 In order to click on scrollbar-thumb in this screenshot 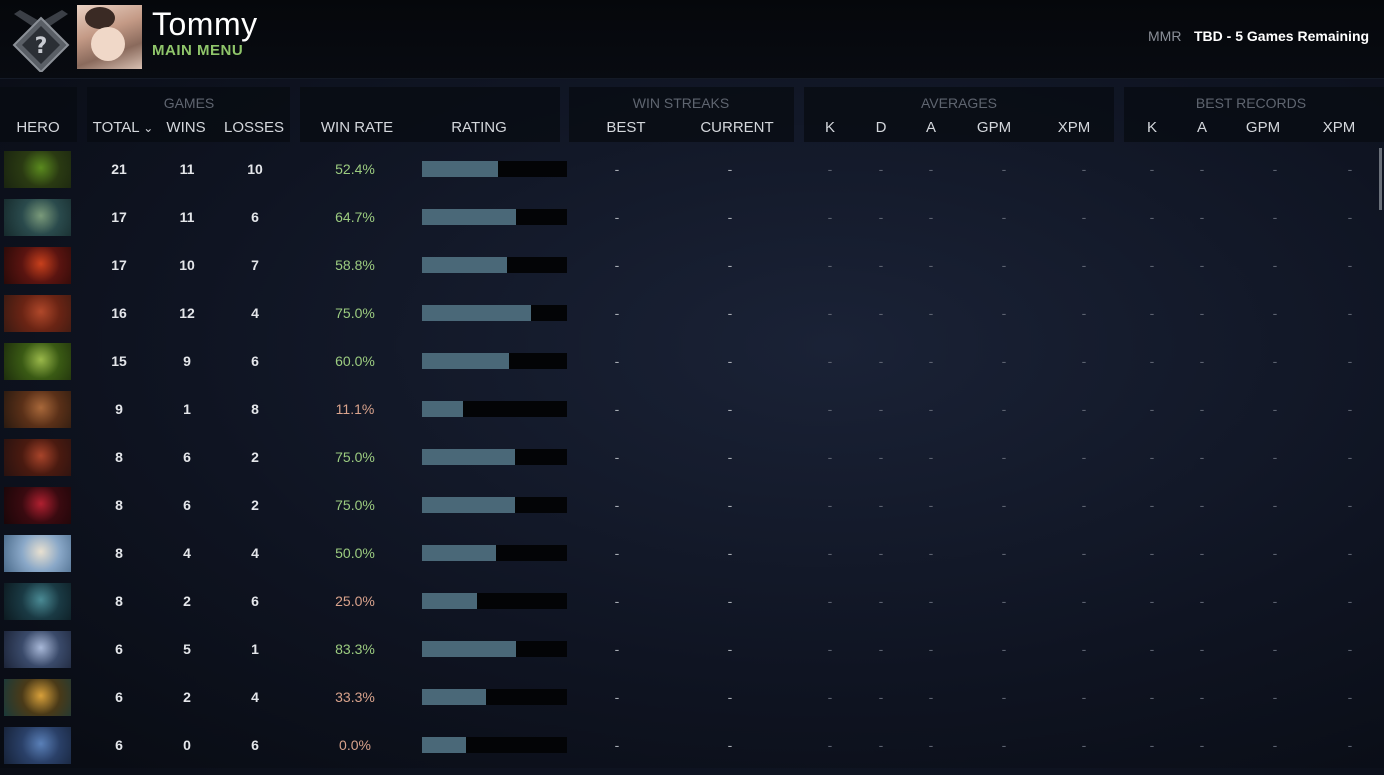, I will do `click(1380, 179)`.